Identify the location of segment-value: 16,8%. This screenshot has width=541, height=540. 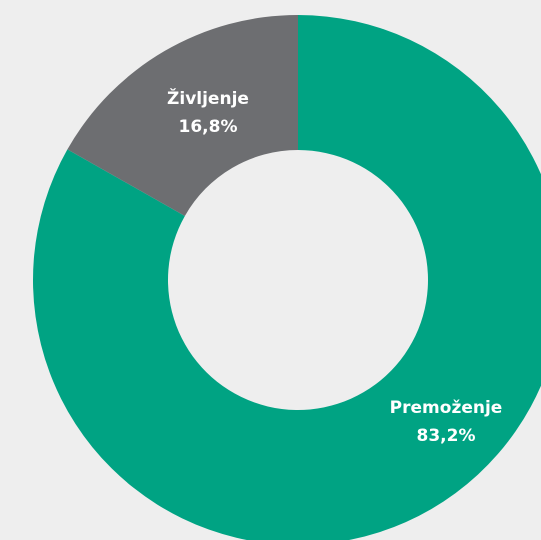
(208, 127).